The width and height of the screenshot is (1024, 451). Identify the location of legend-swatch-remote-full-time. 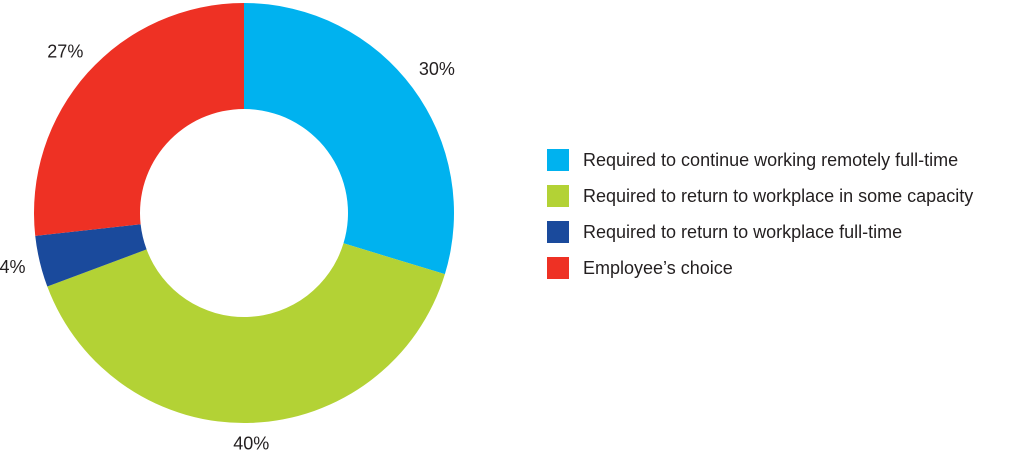
(558, 160).